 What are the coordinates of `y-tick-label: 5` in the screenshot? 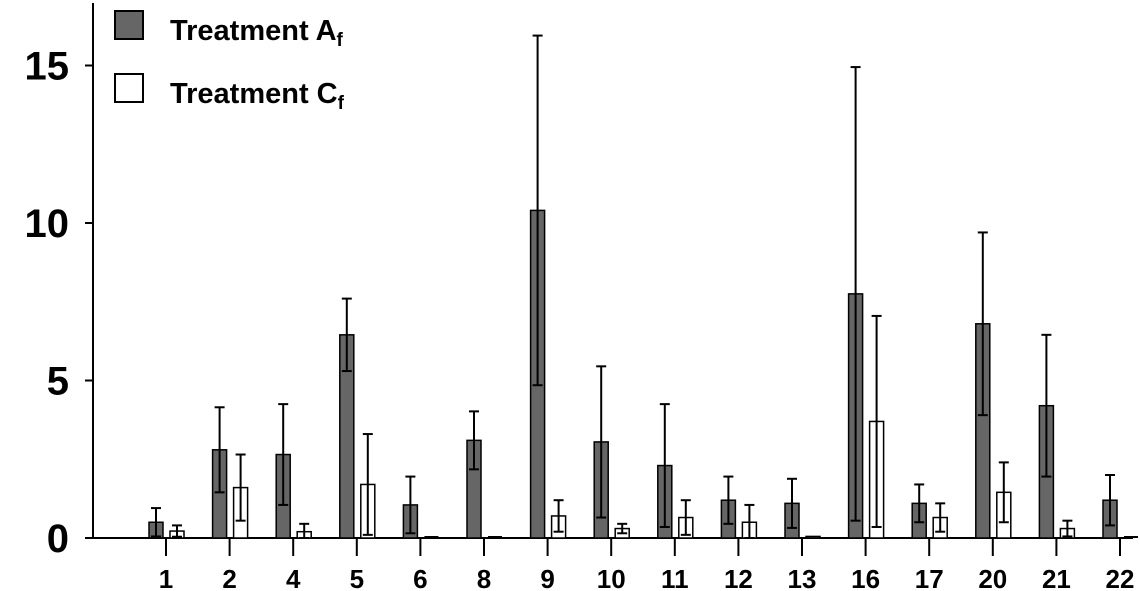 It's located at (58, 382).